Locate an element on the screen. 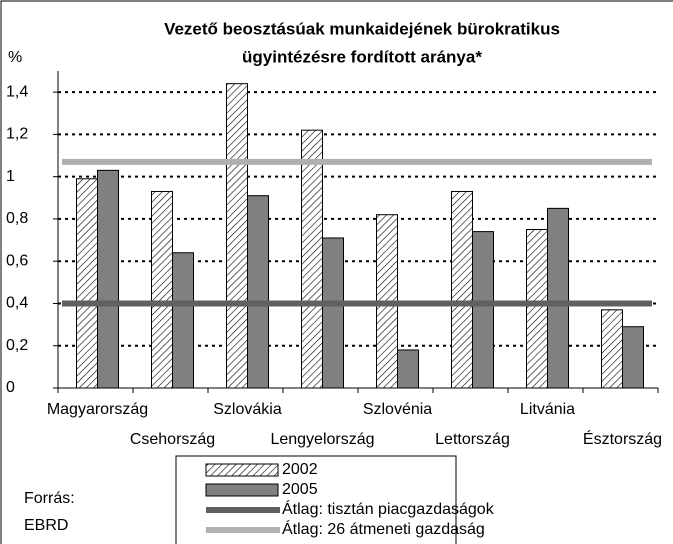 The image size is (673, 544). x-tick-label: Észtország is located at coordinates (622, 438).